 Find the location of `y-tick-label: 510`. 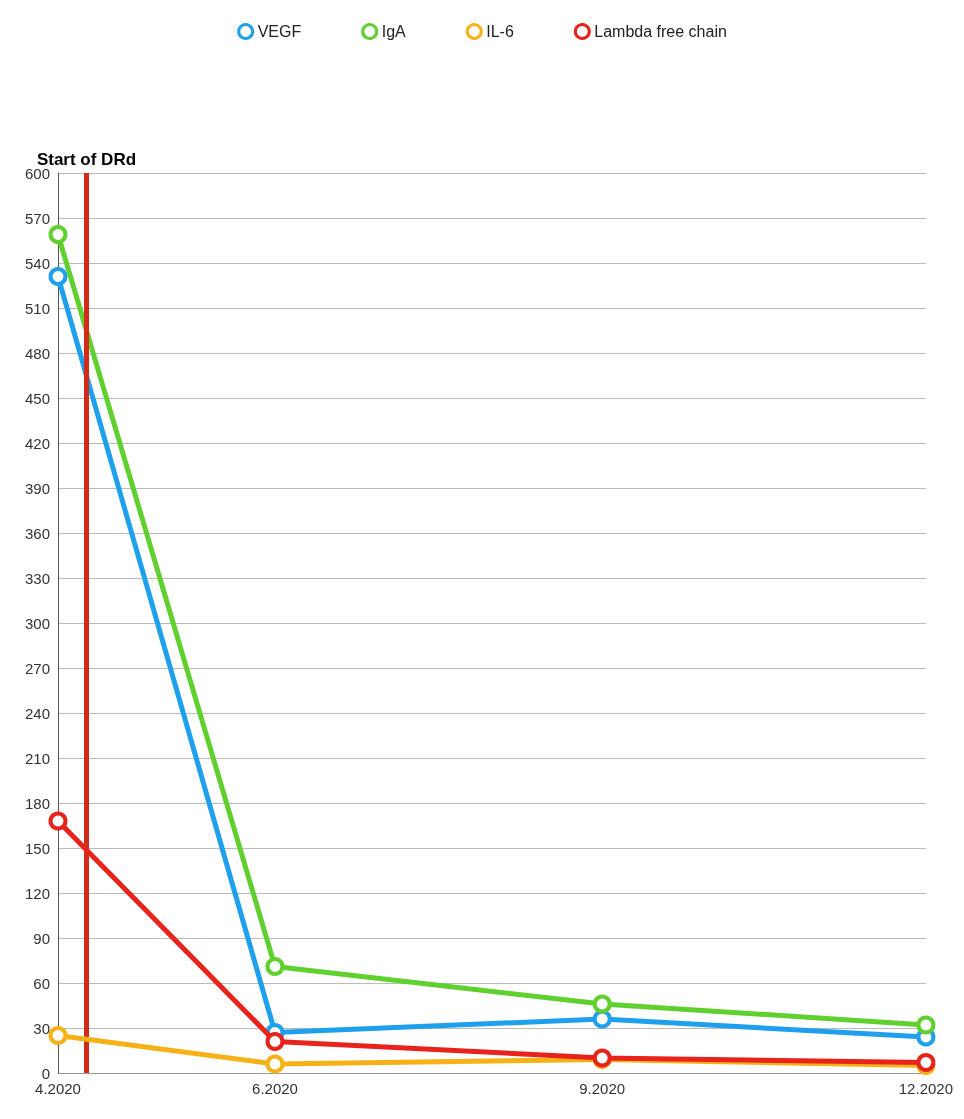

y-tick-label: 510 is located at coordinates (37, 308).